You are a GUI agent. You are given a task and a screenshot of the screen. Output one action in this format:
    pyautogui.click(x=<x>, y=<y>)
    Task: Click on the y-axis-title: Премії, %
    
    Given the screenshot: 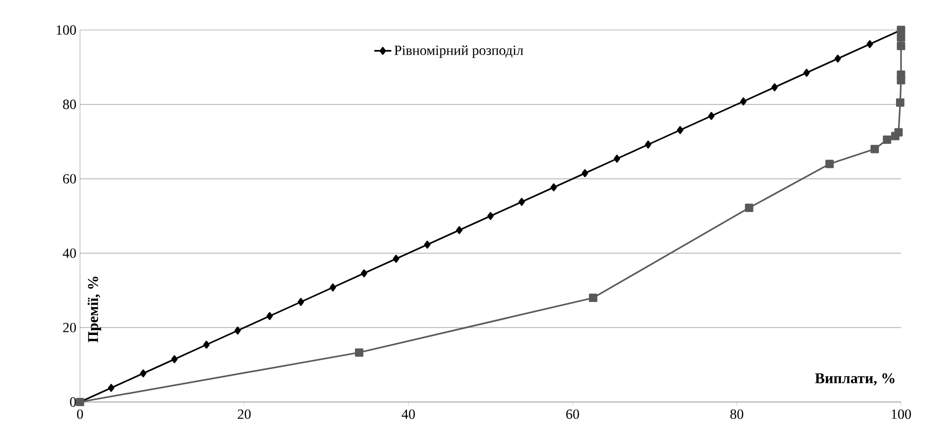 What is the action you would take?
    pyautogui.click(x=95, y=309)
    